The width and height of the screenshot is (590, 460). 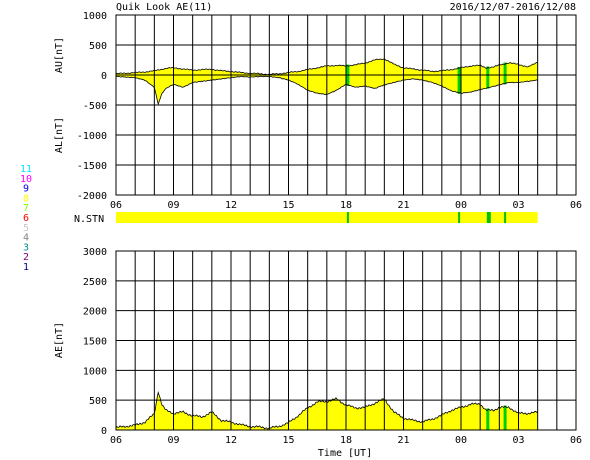 I want to click on ae-xtick-2: 12, so click(x=231, y=440).